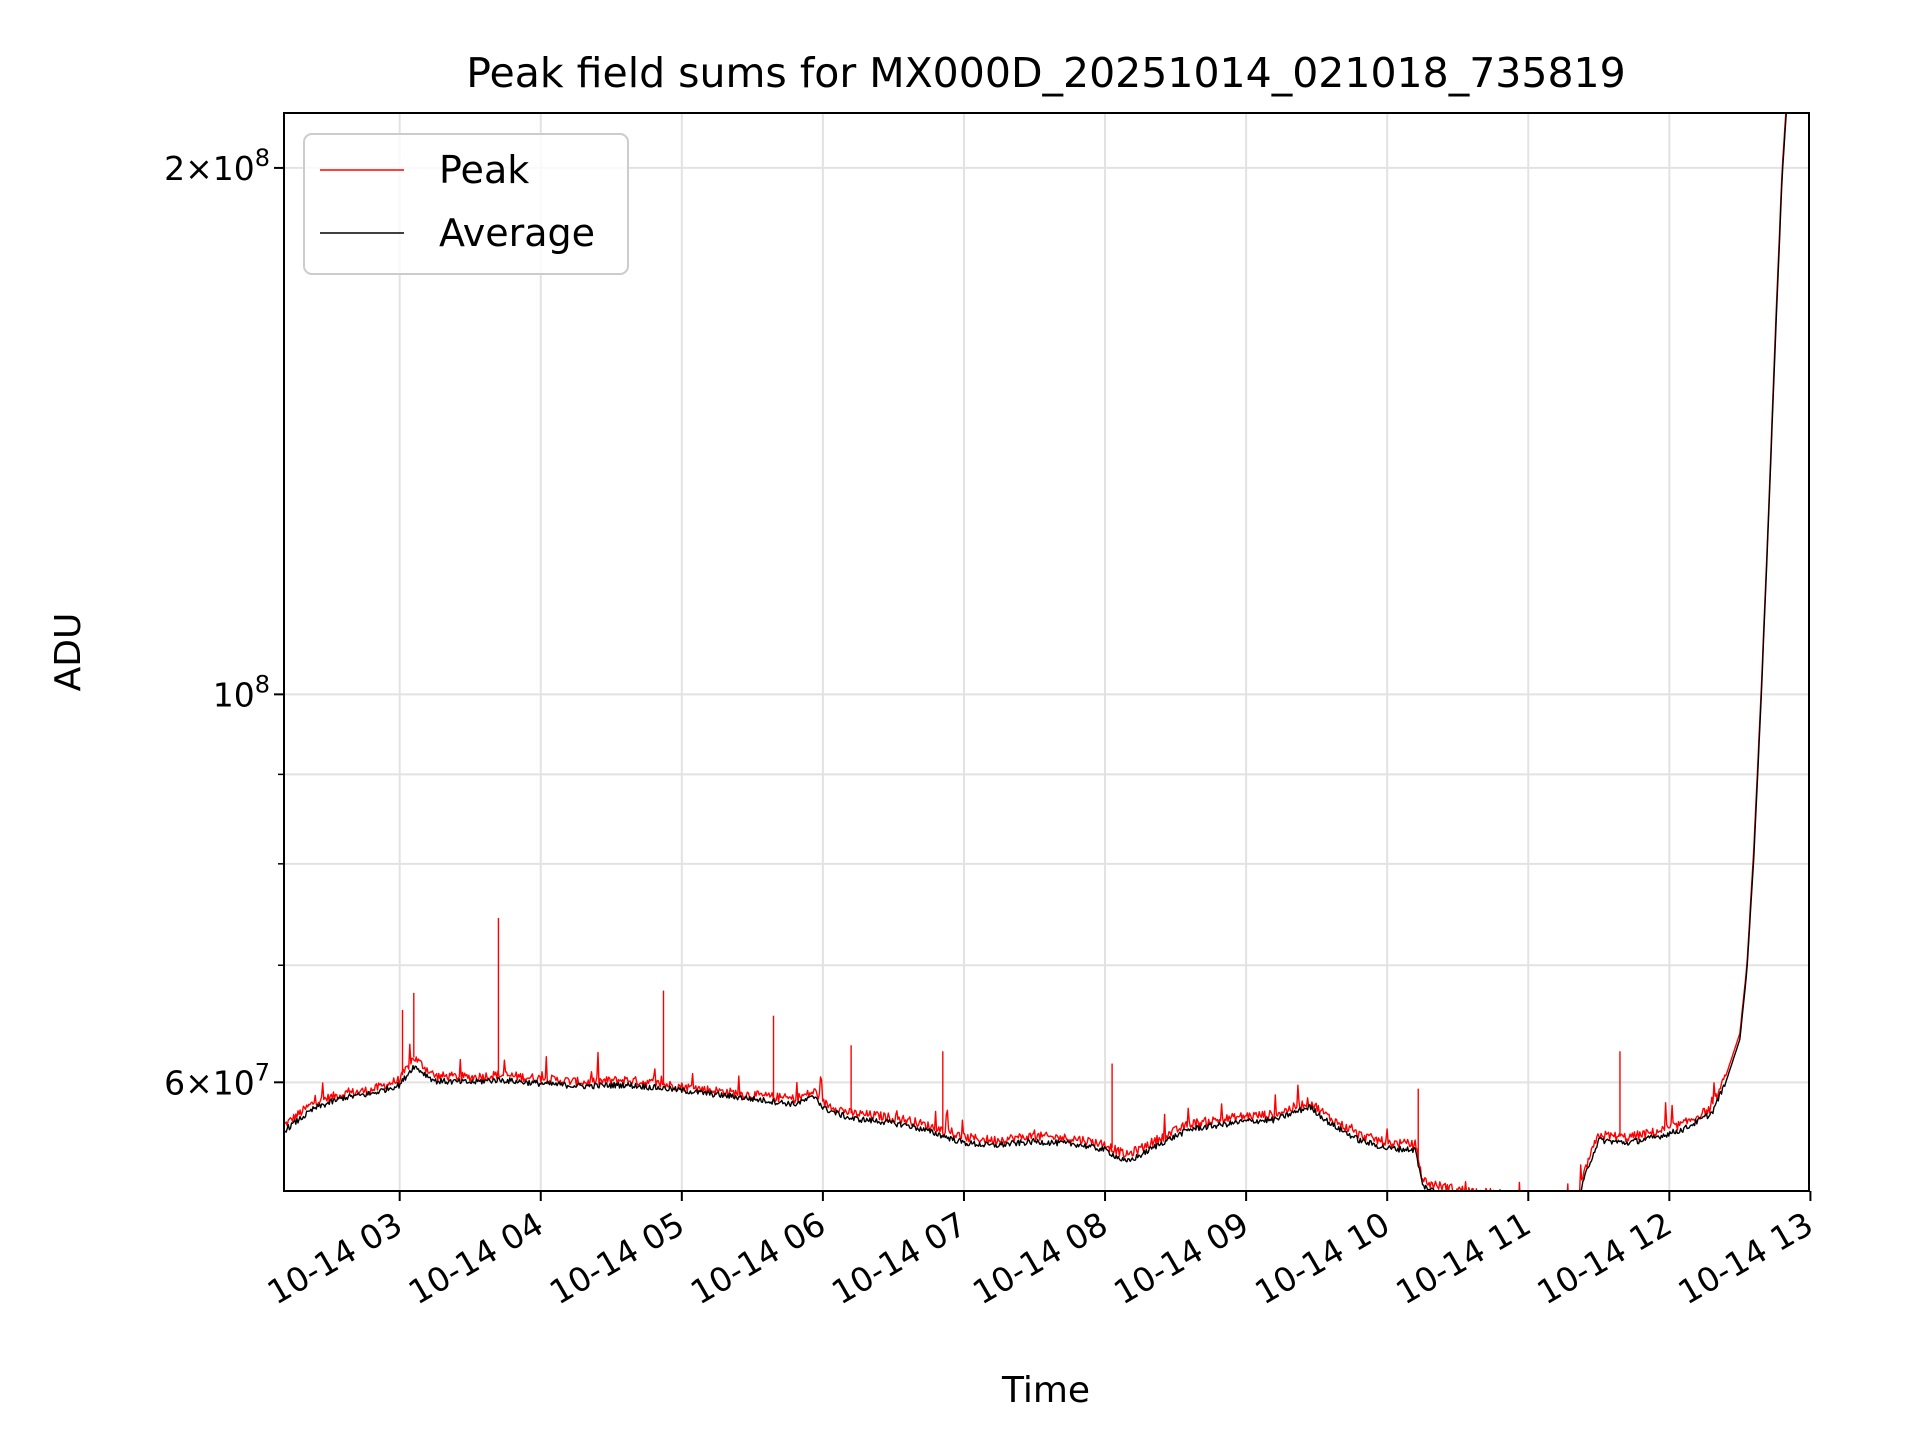  What do you see at coordinates (217, 166) in the screenshot?
I see `y-tick-label: 2×108` at bounding box center [217, 166].